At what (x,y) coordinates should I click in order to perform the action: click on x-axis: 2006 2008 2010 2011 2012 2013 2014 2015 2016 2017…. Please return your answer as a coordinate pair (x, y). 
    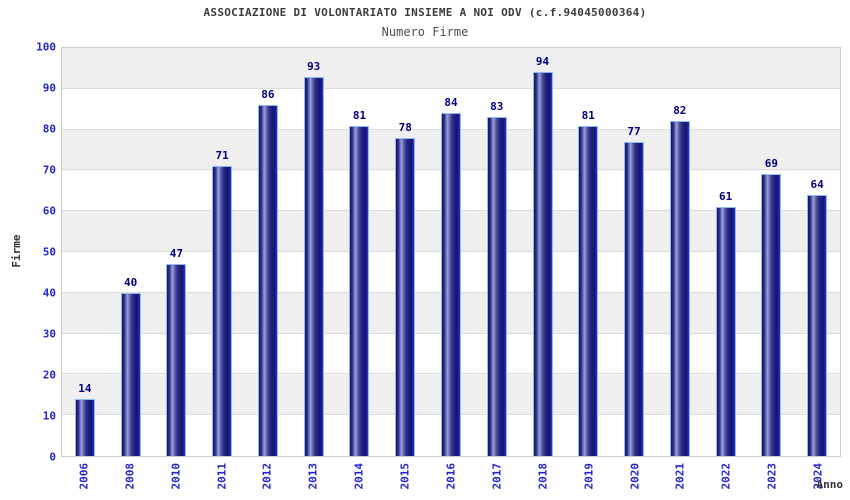
    Looking at the image, I should click on (451, 480).